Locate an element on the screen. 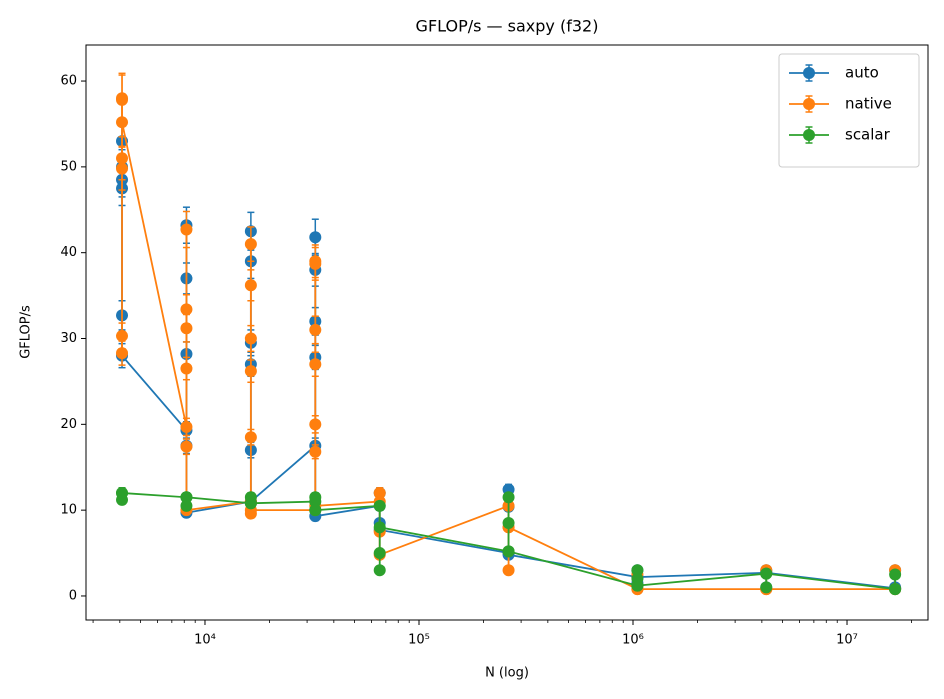 This screenshot has height=699, width=944. legend: auto native scalar is located at coordinates (849, 110).